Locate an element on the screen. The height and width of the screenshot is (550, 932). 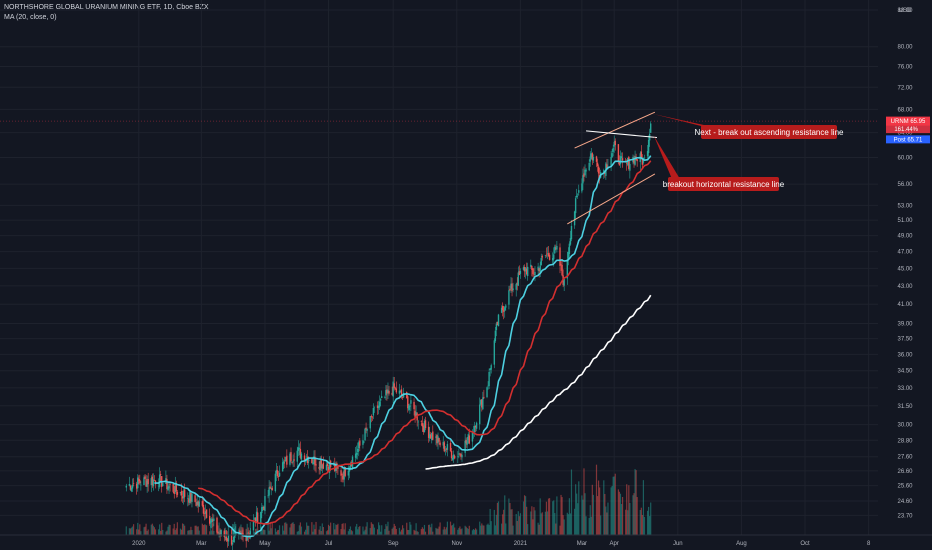
last-price-tag-text: URNM 65.95 is located at coordinates (908, 122).